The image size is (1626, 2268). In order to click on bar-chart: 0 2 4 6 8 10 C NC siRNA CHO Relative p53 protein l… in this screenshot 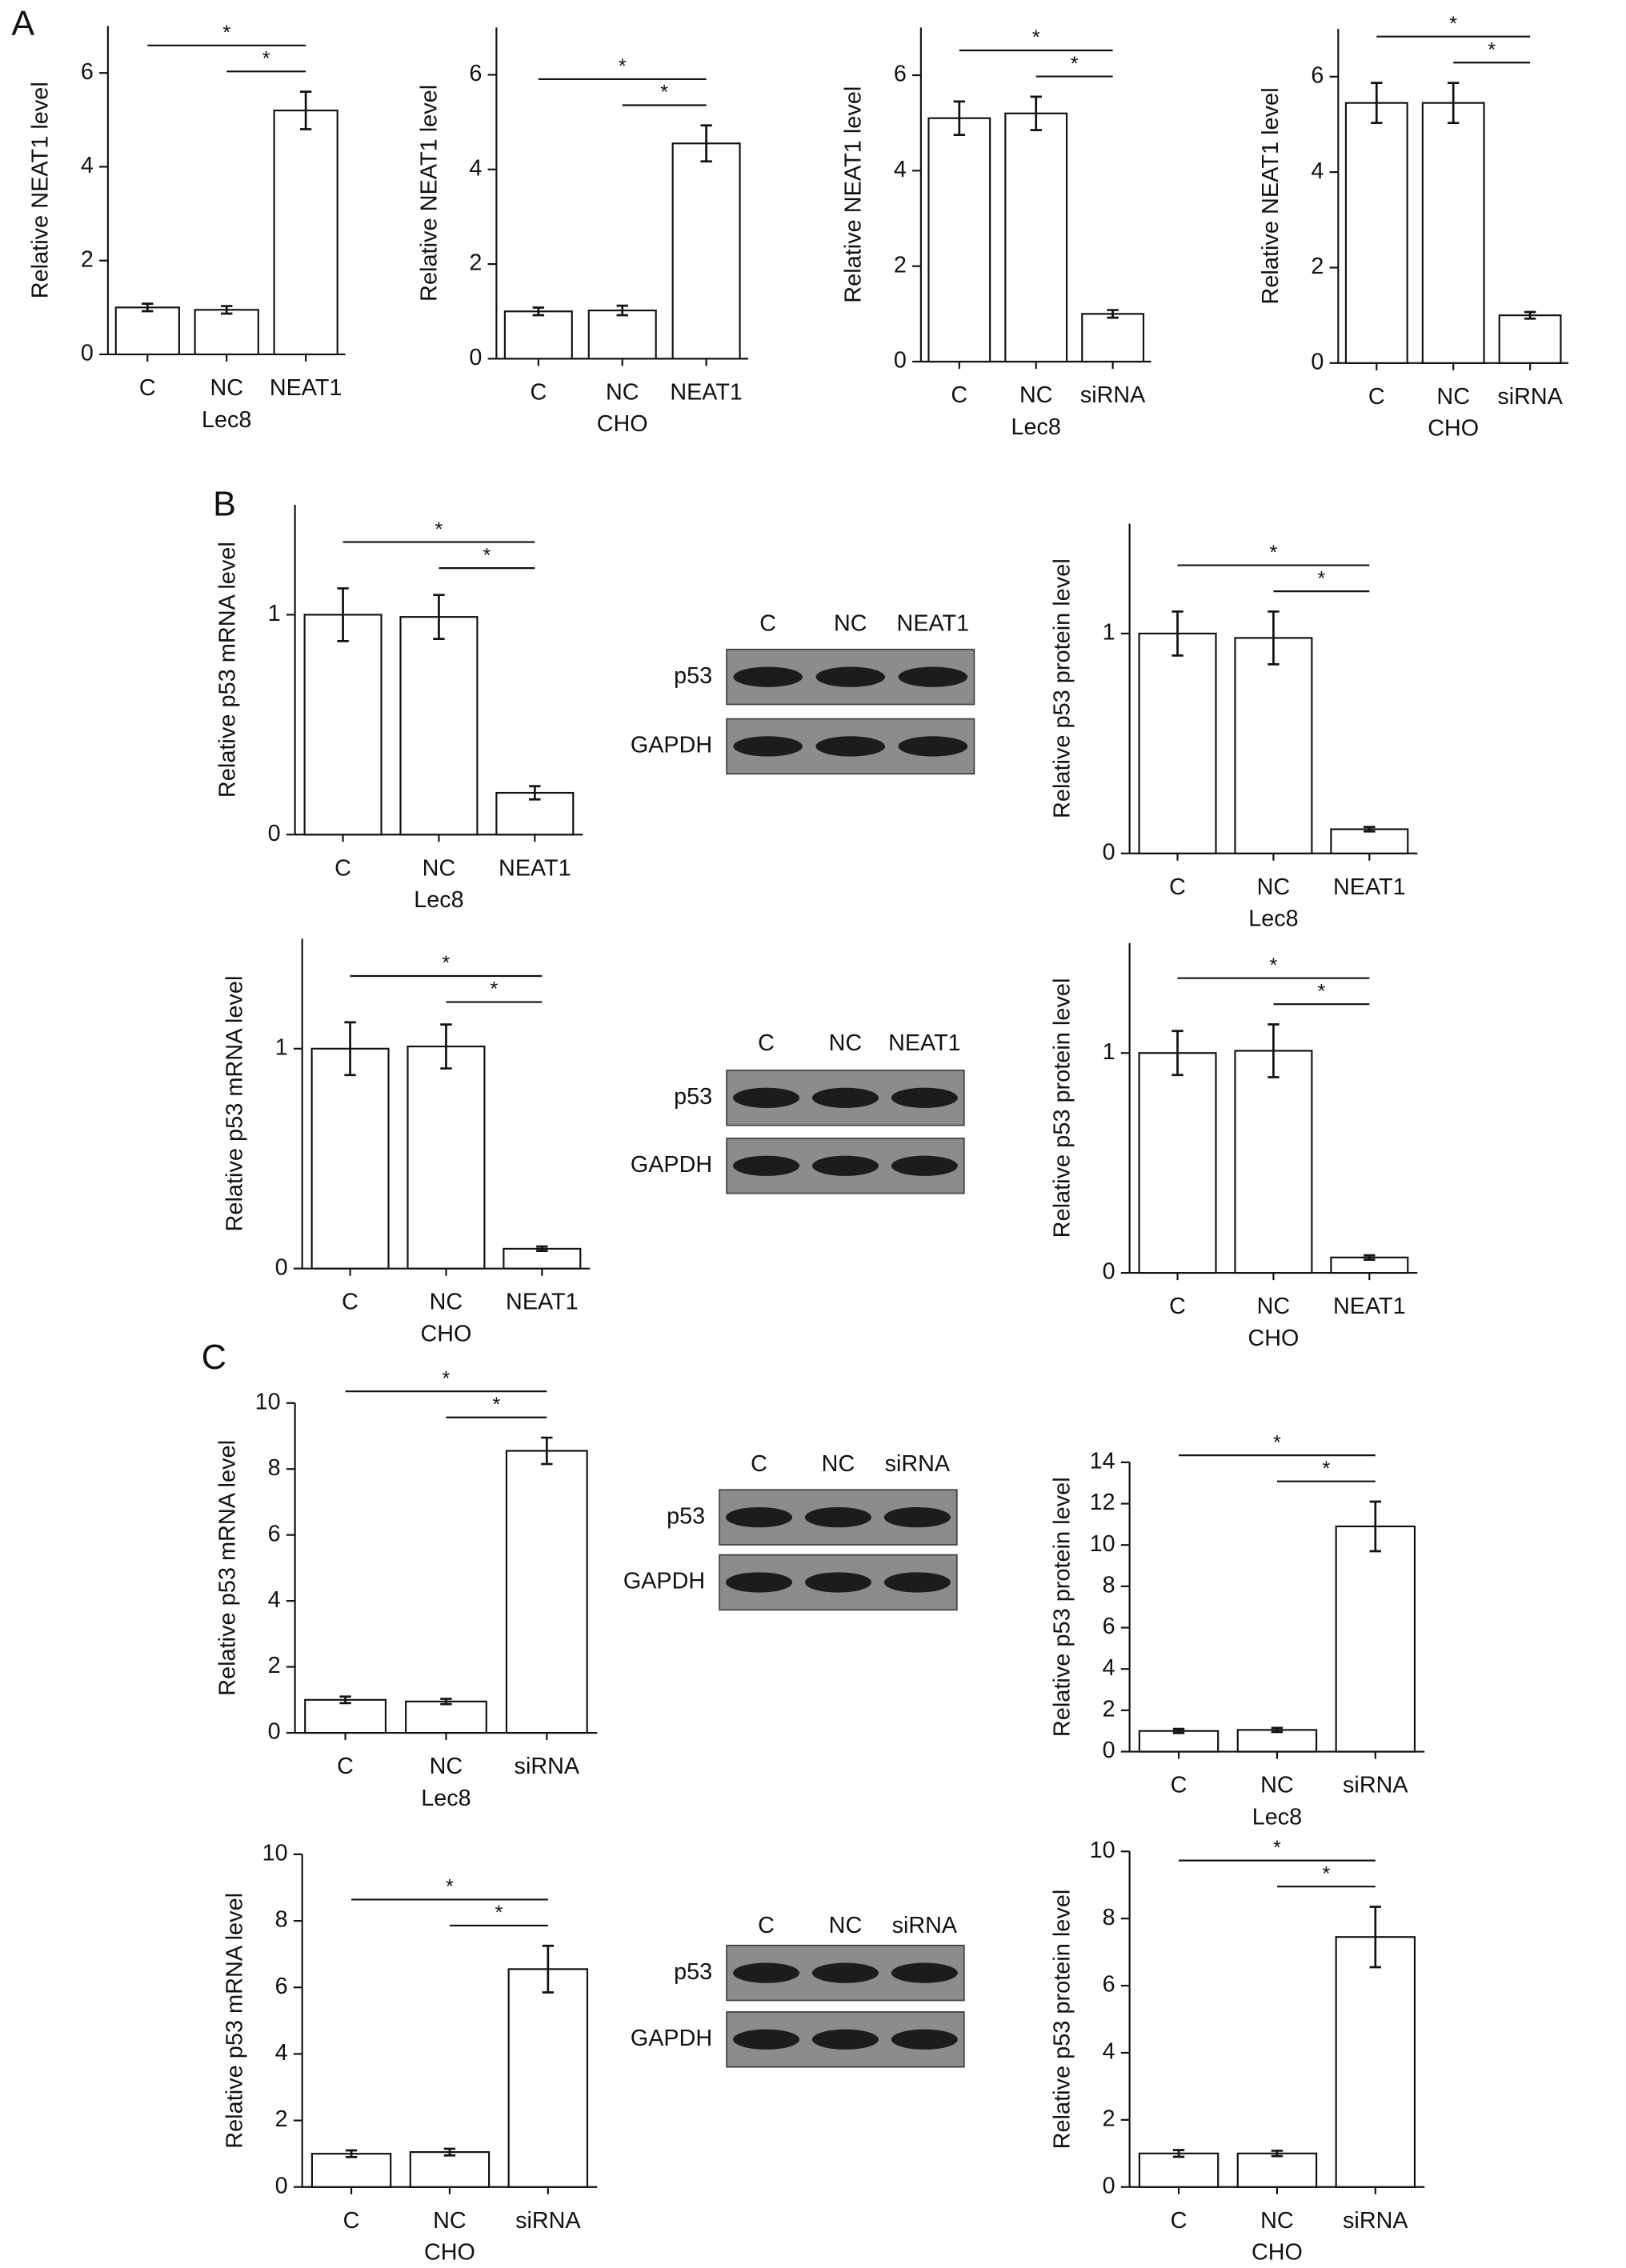, I will do `click(1237, 2051)`.